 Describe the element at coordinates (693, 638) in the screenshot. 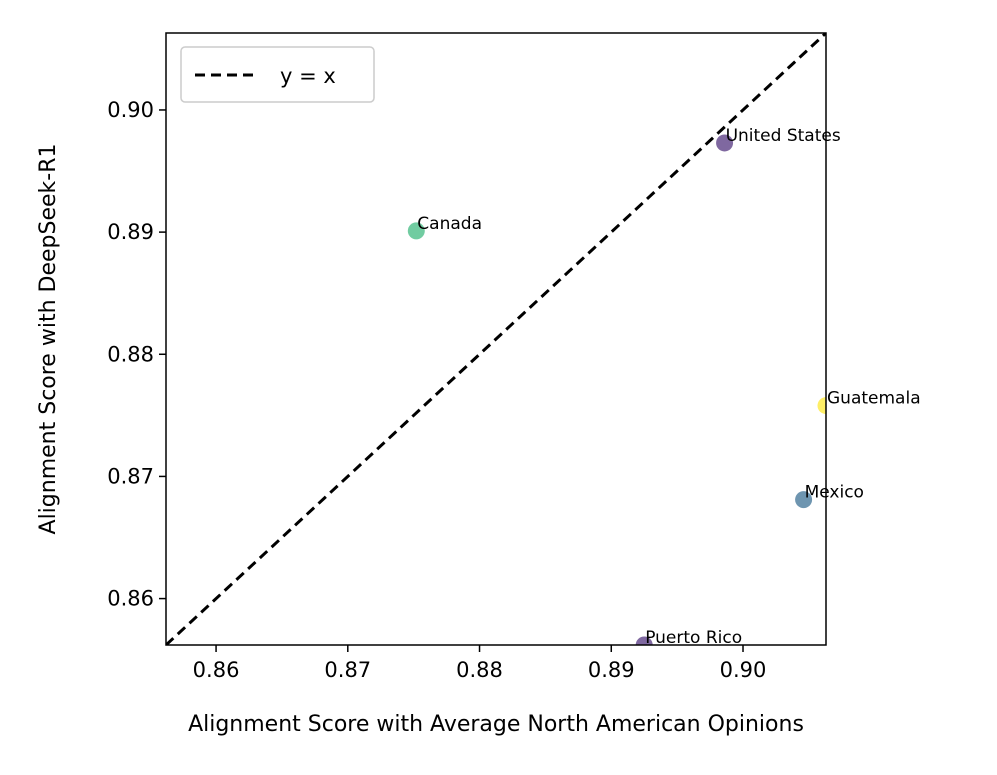

I see `point-label-puerto-rico: Puerto Rico` at that location.